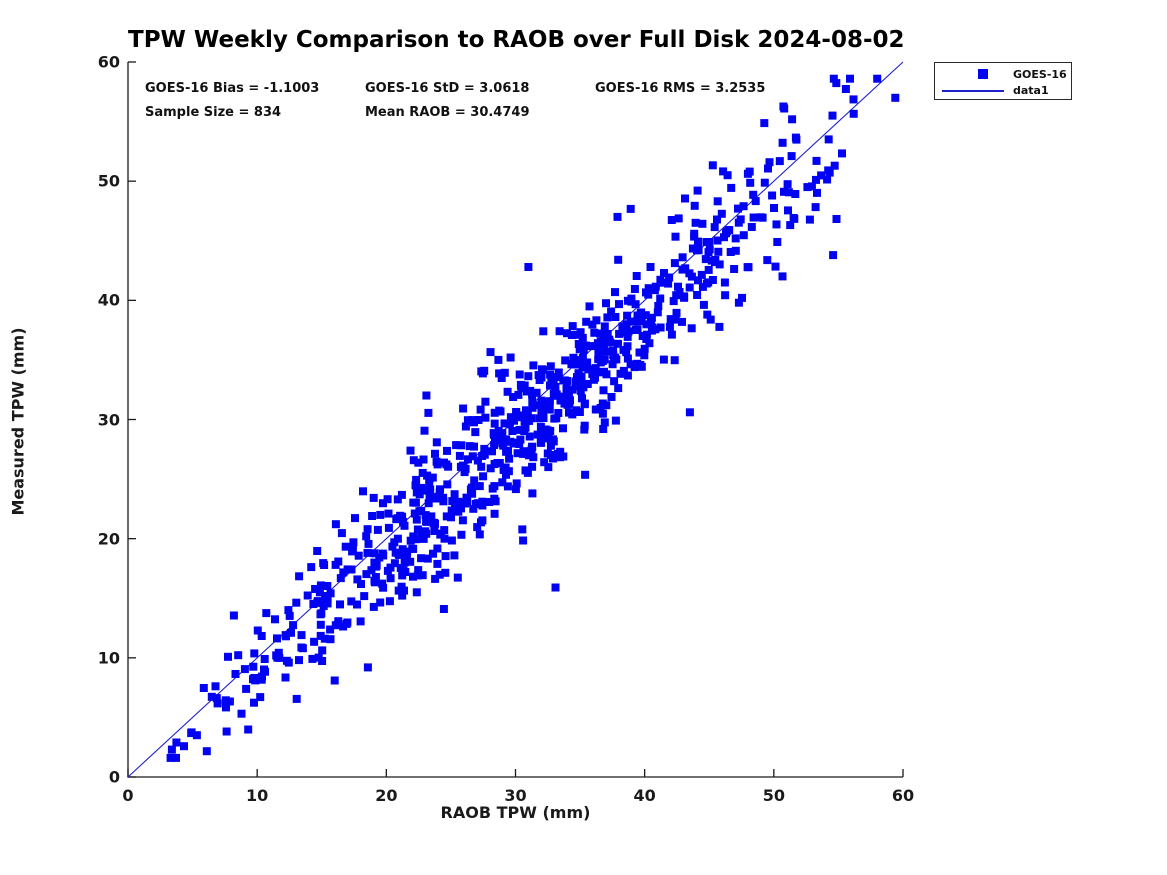  What do you see at coordinates (108, 62) in the screenshot?
I see `y-tick-label: 60` at bounding box center [108, 62].